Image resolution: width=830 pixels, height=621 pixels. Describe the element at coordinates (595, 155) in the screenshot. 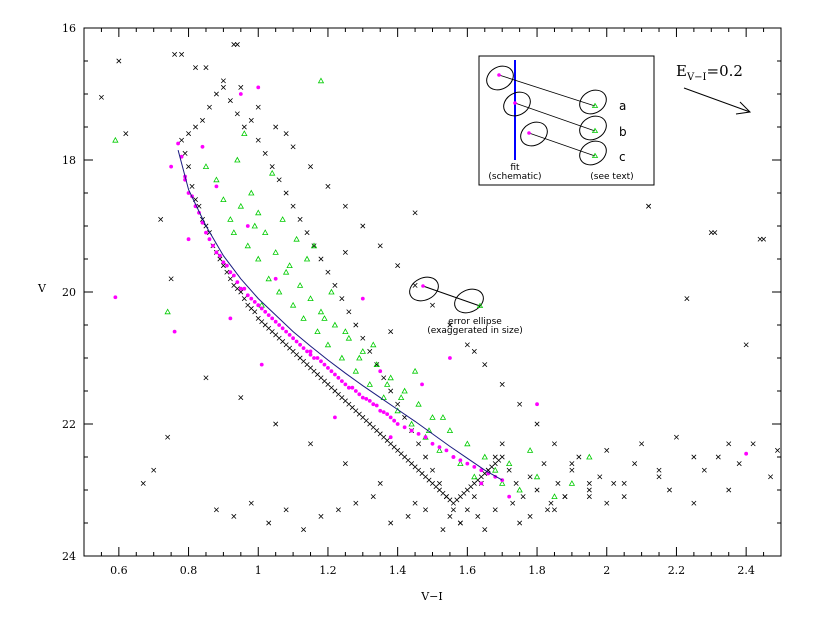

I see `inset-triangle-c` at that location.